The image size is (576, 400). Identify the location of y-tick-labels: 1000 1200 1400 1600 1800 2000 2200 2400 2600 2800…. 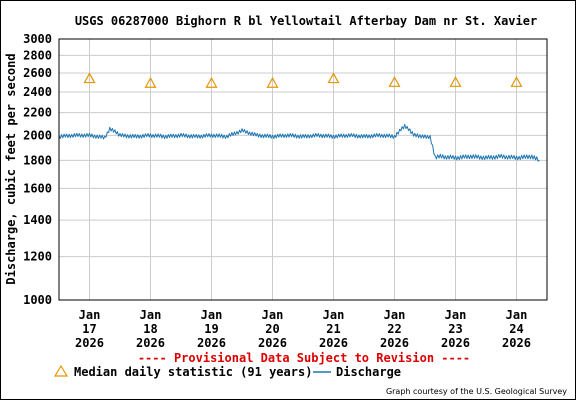
(37, 169).